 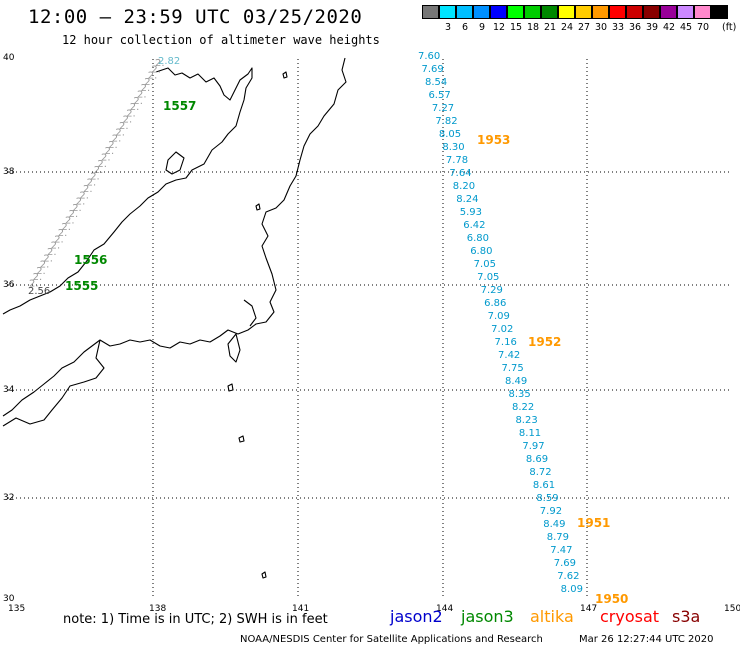 What do you see at coordinates (448, 27) in the screenshot?
I see `legend-label: 3` at bounding box center [448, 27].